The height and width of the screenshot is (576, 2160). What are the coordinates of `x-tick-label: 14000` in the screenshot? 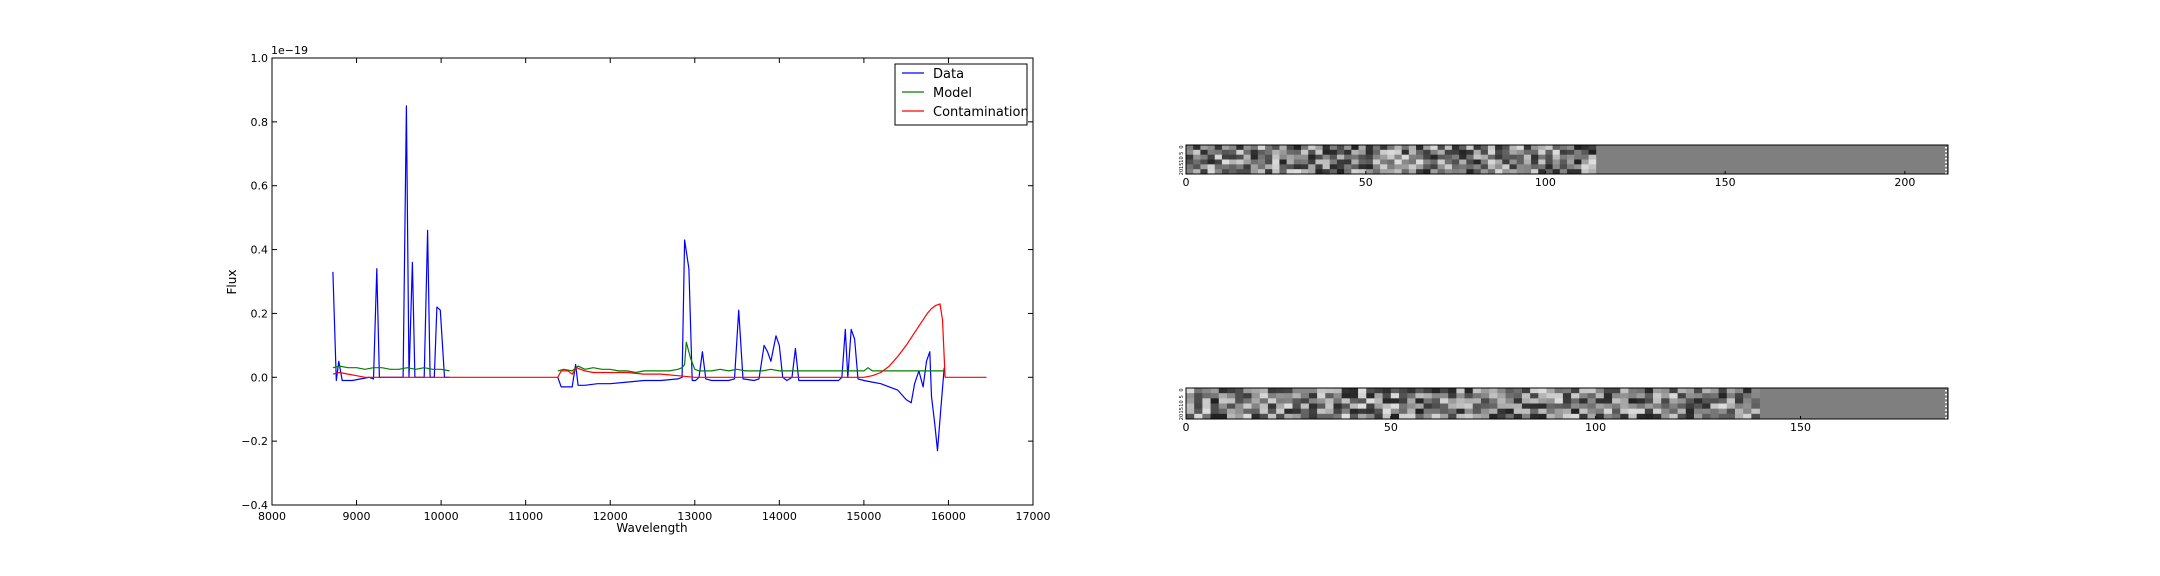 It's located at (779, 516).